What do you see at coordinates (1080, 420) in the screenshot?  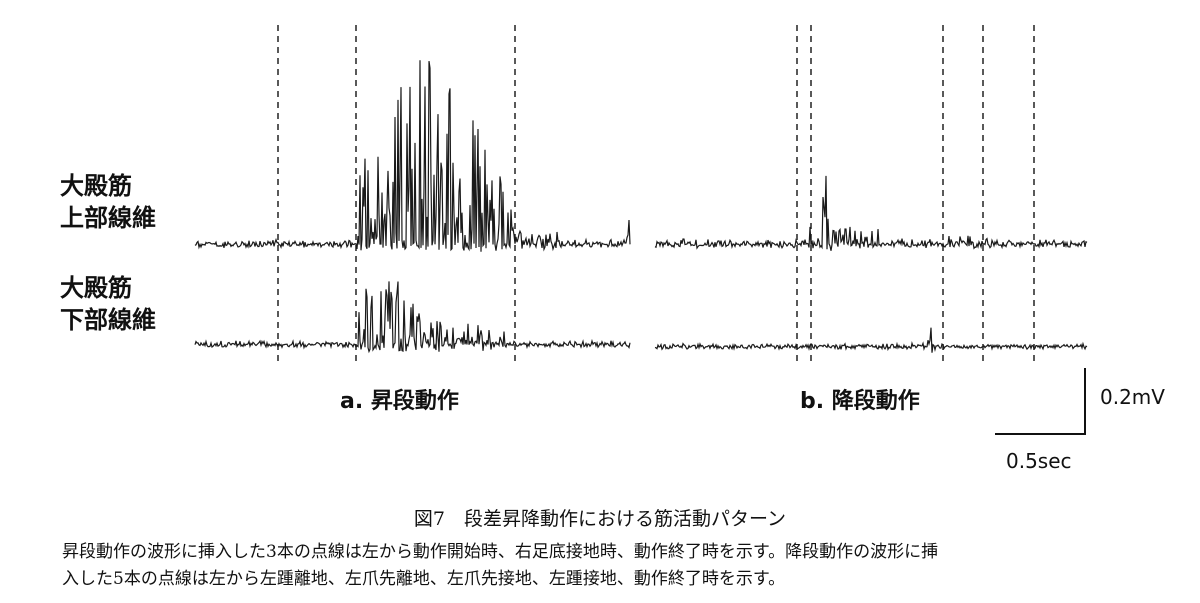 I see `scale-bar: 0.2mV 0.5sec` at bounding box center [1080, 420].